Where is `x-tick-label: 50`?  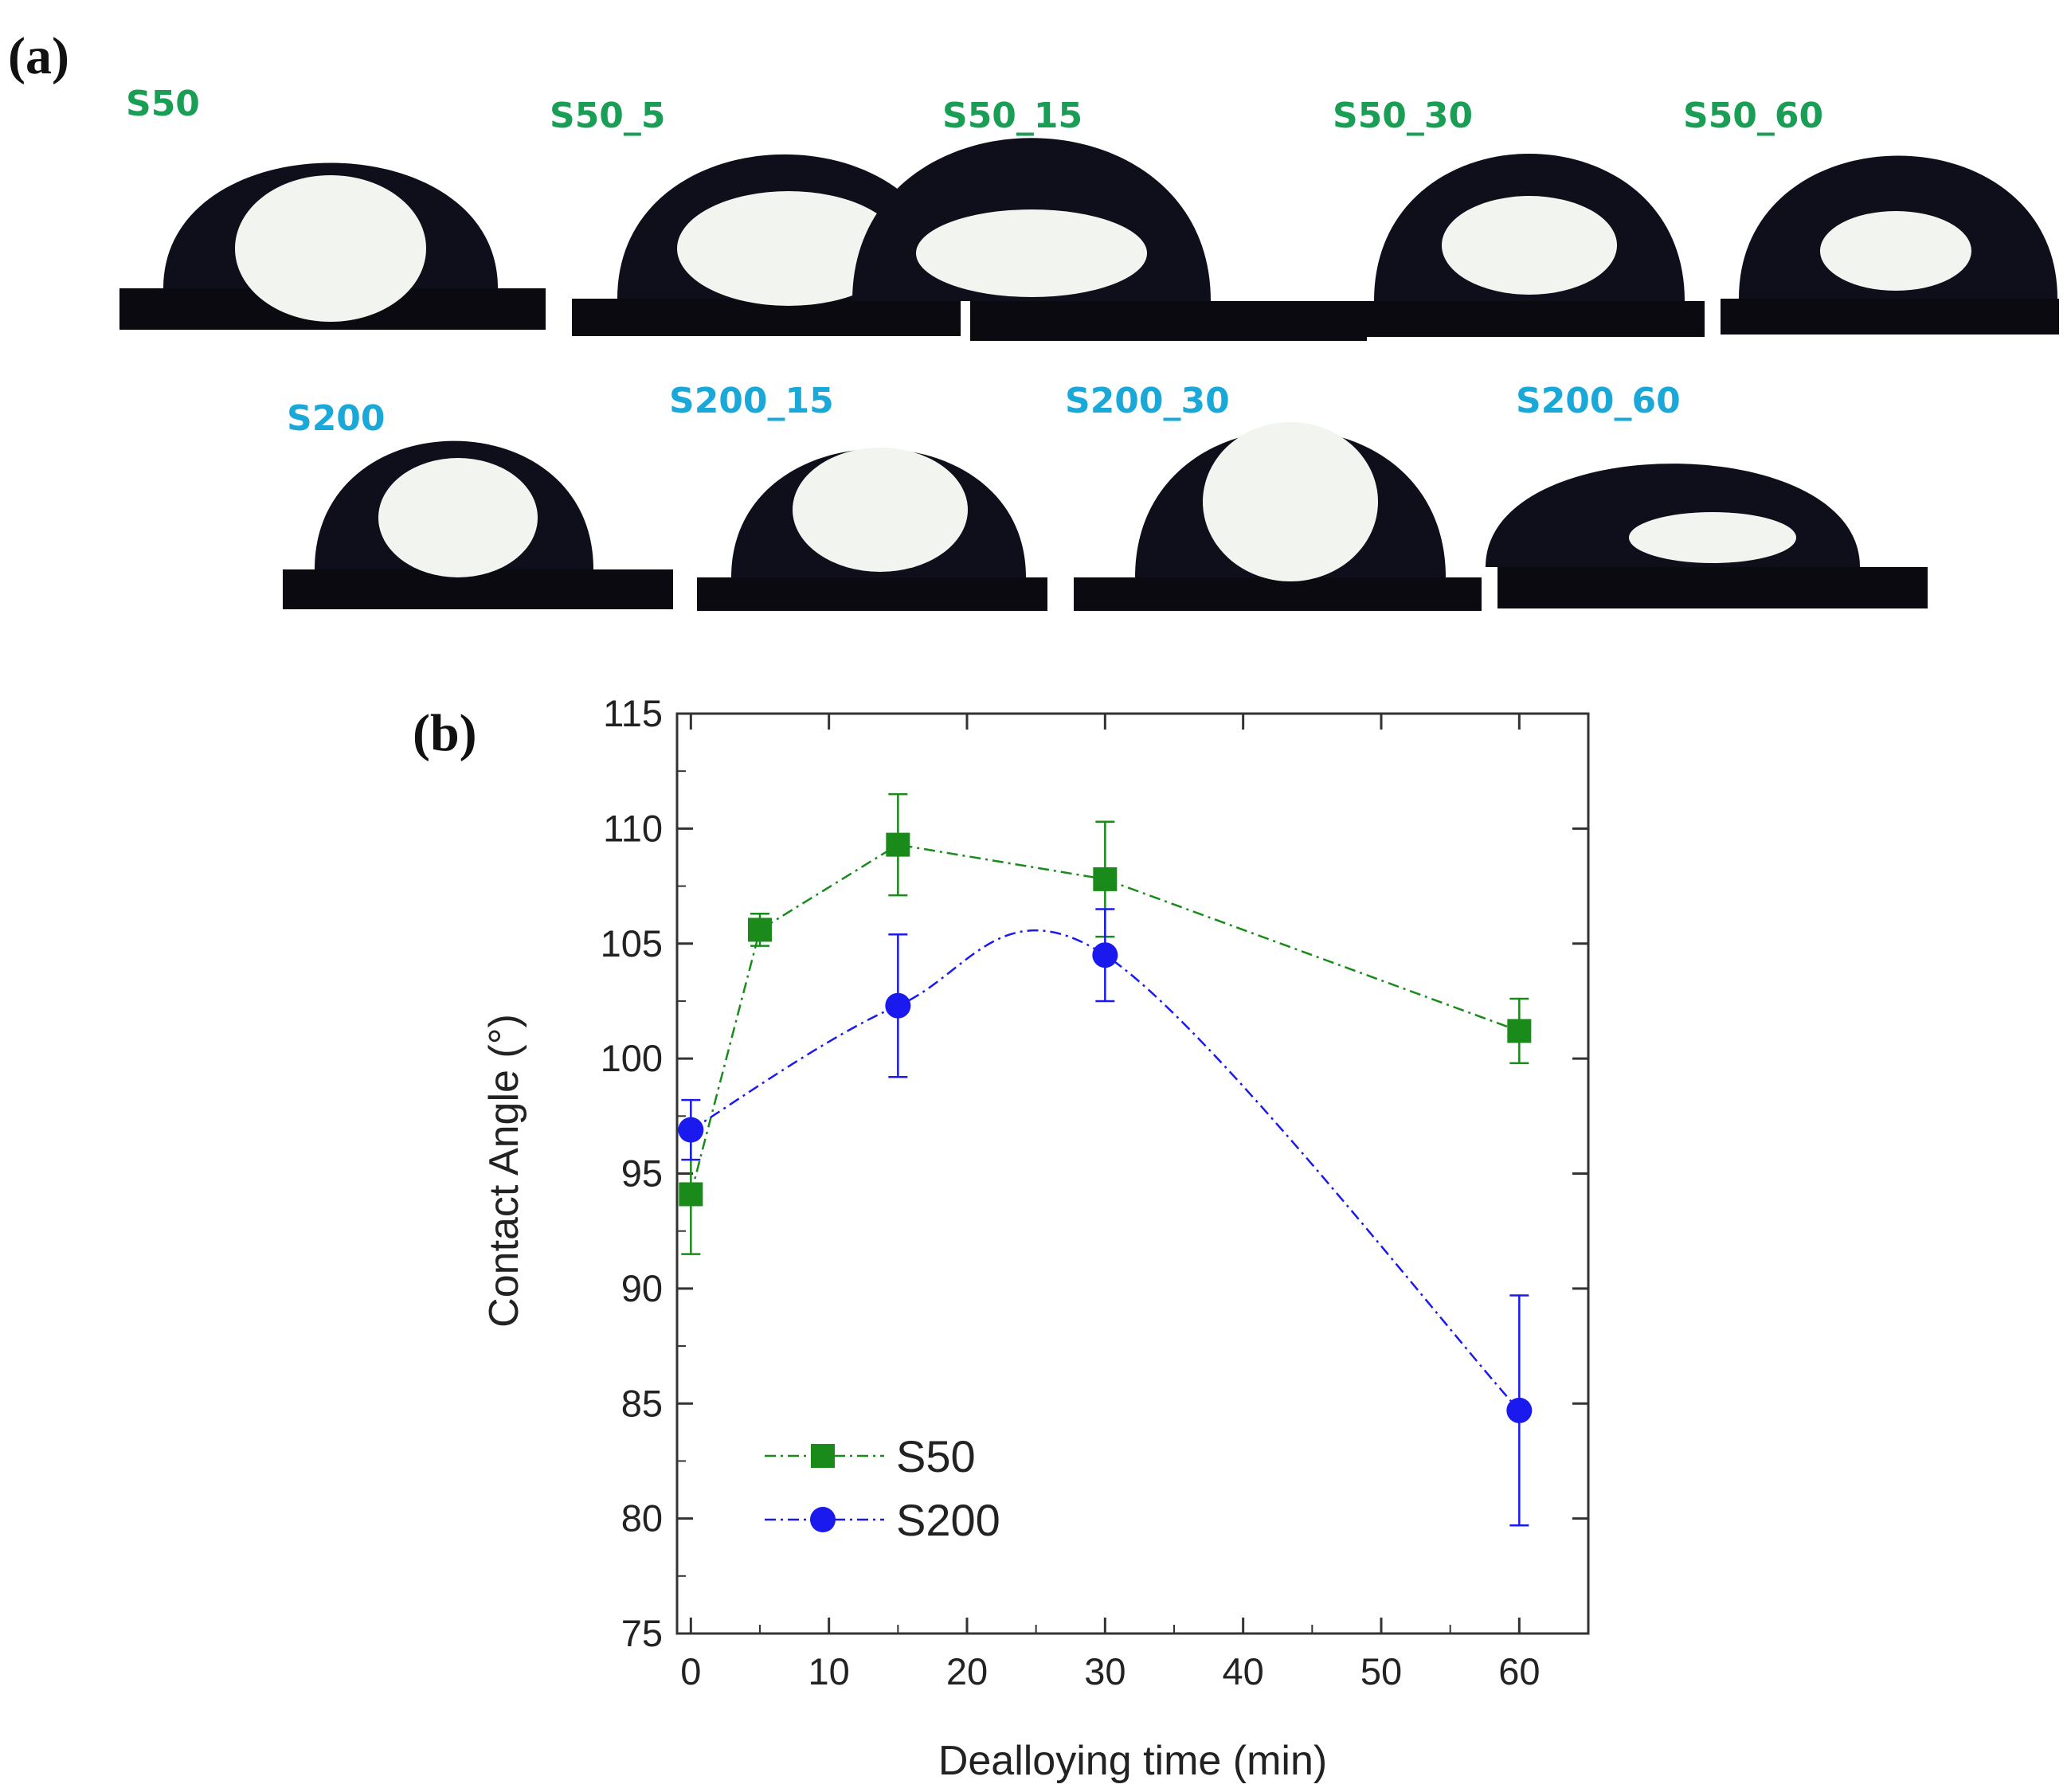
x-tick-label: 50 is located at coordinates (1381, 1671).